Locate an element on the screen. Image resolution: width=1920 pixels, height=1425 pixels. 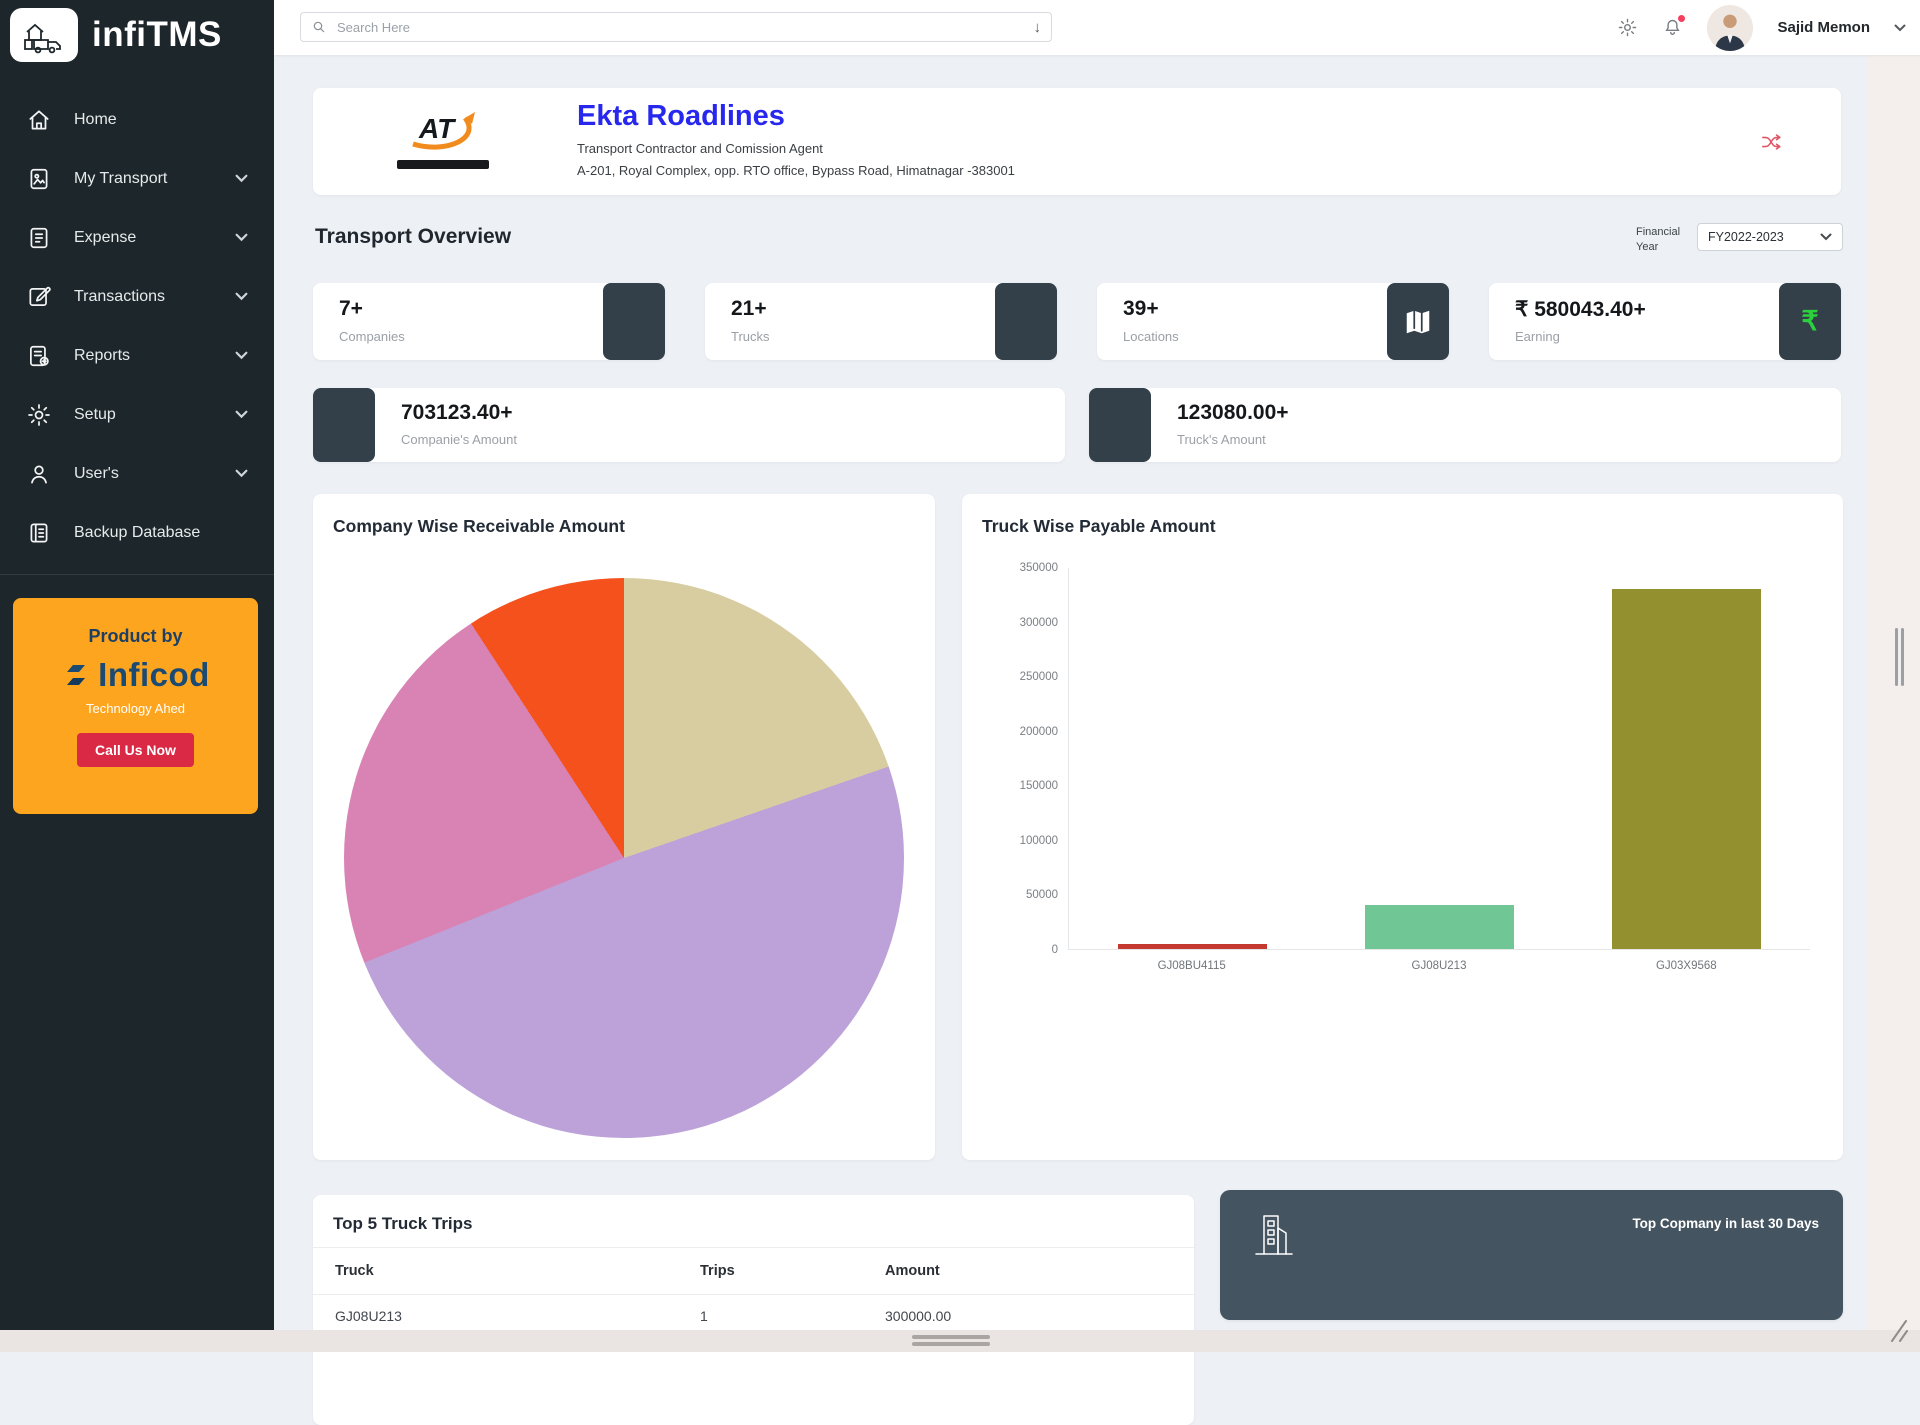
bottom-bar is located at coordinates (960, 1341).